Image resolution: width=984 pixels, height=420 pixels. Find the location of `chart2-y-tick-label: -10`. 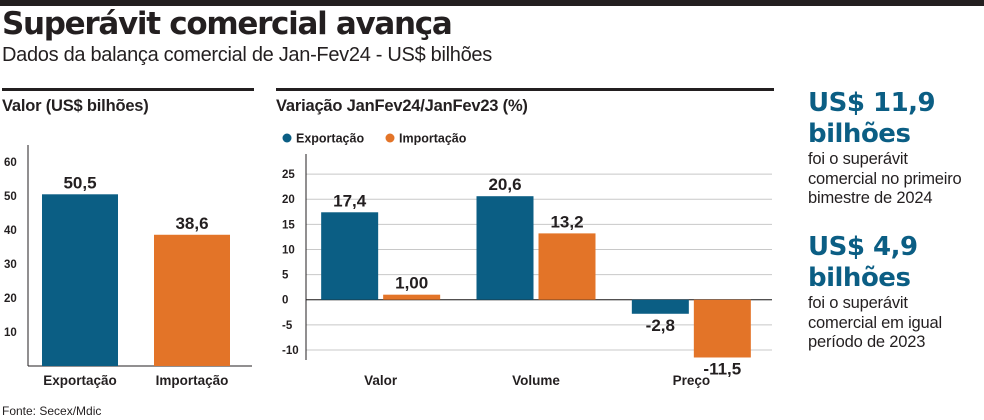

chart2-y-tick-label: -10 is located at coordinates (290, 351).